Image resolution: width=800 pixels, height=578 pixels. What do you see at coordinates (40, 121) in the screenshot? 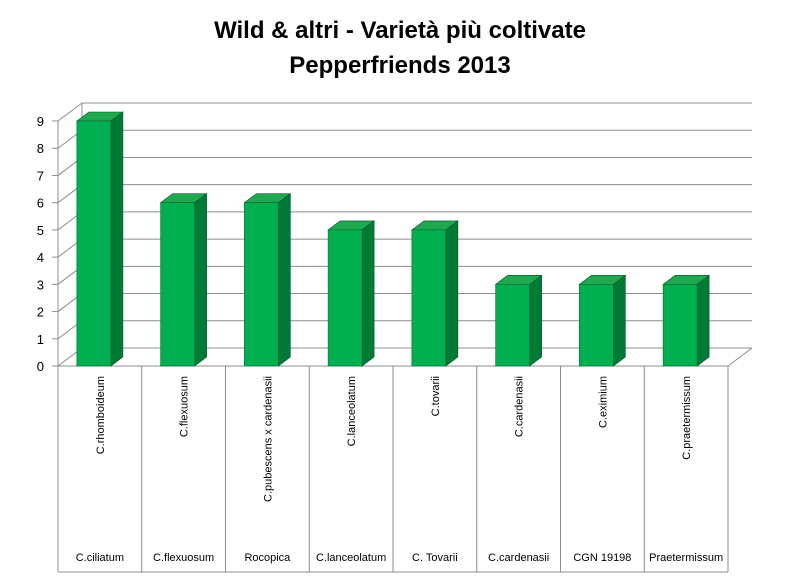
I see `y-tick-label: 9` at bounding box center [40, 121].